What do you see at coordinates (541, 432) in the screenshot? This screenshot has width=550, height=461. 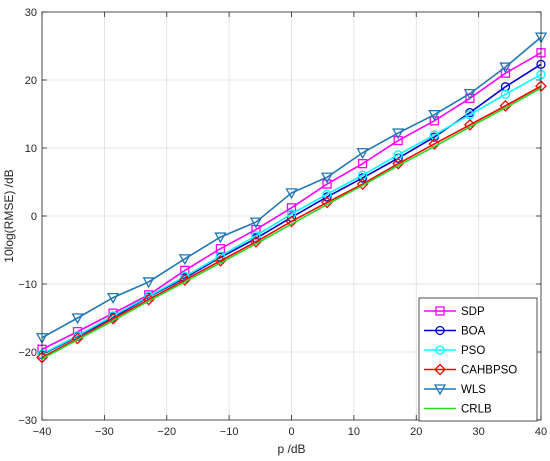 I see `x-tick-label: 40` at bounding box center [541, 432].